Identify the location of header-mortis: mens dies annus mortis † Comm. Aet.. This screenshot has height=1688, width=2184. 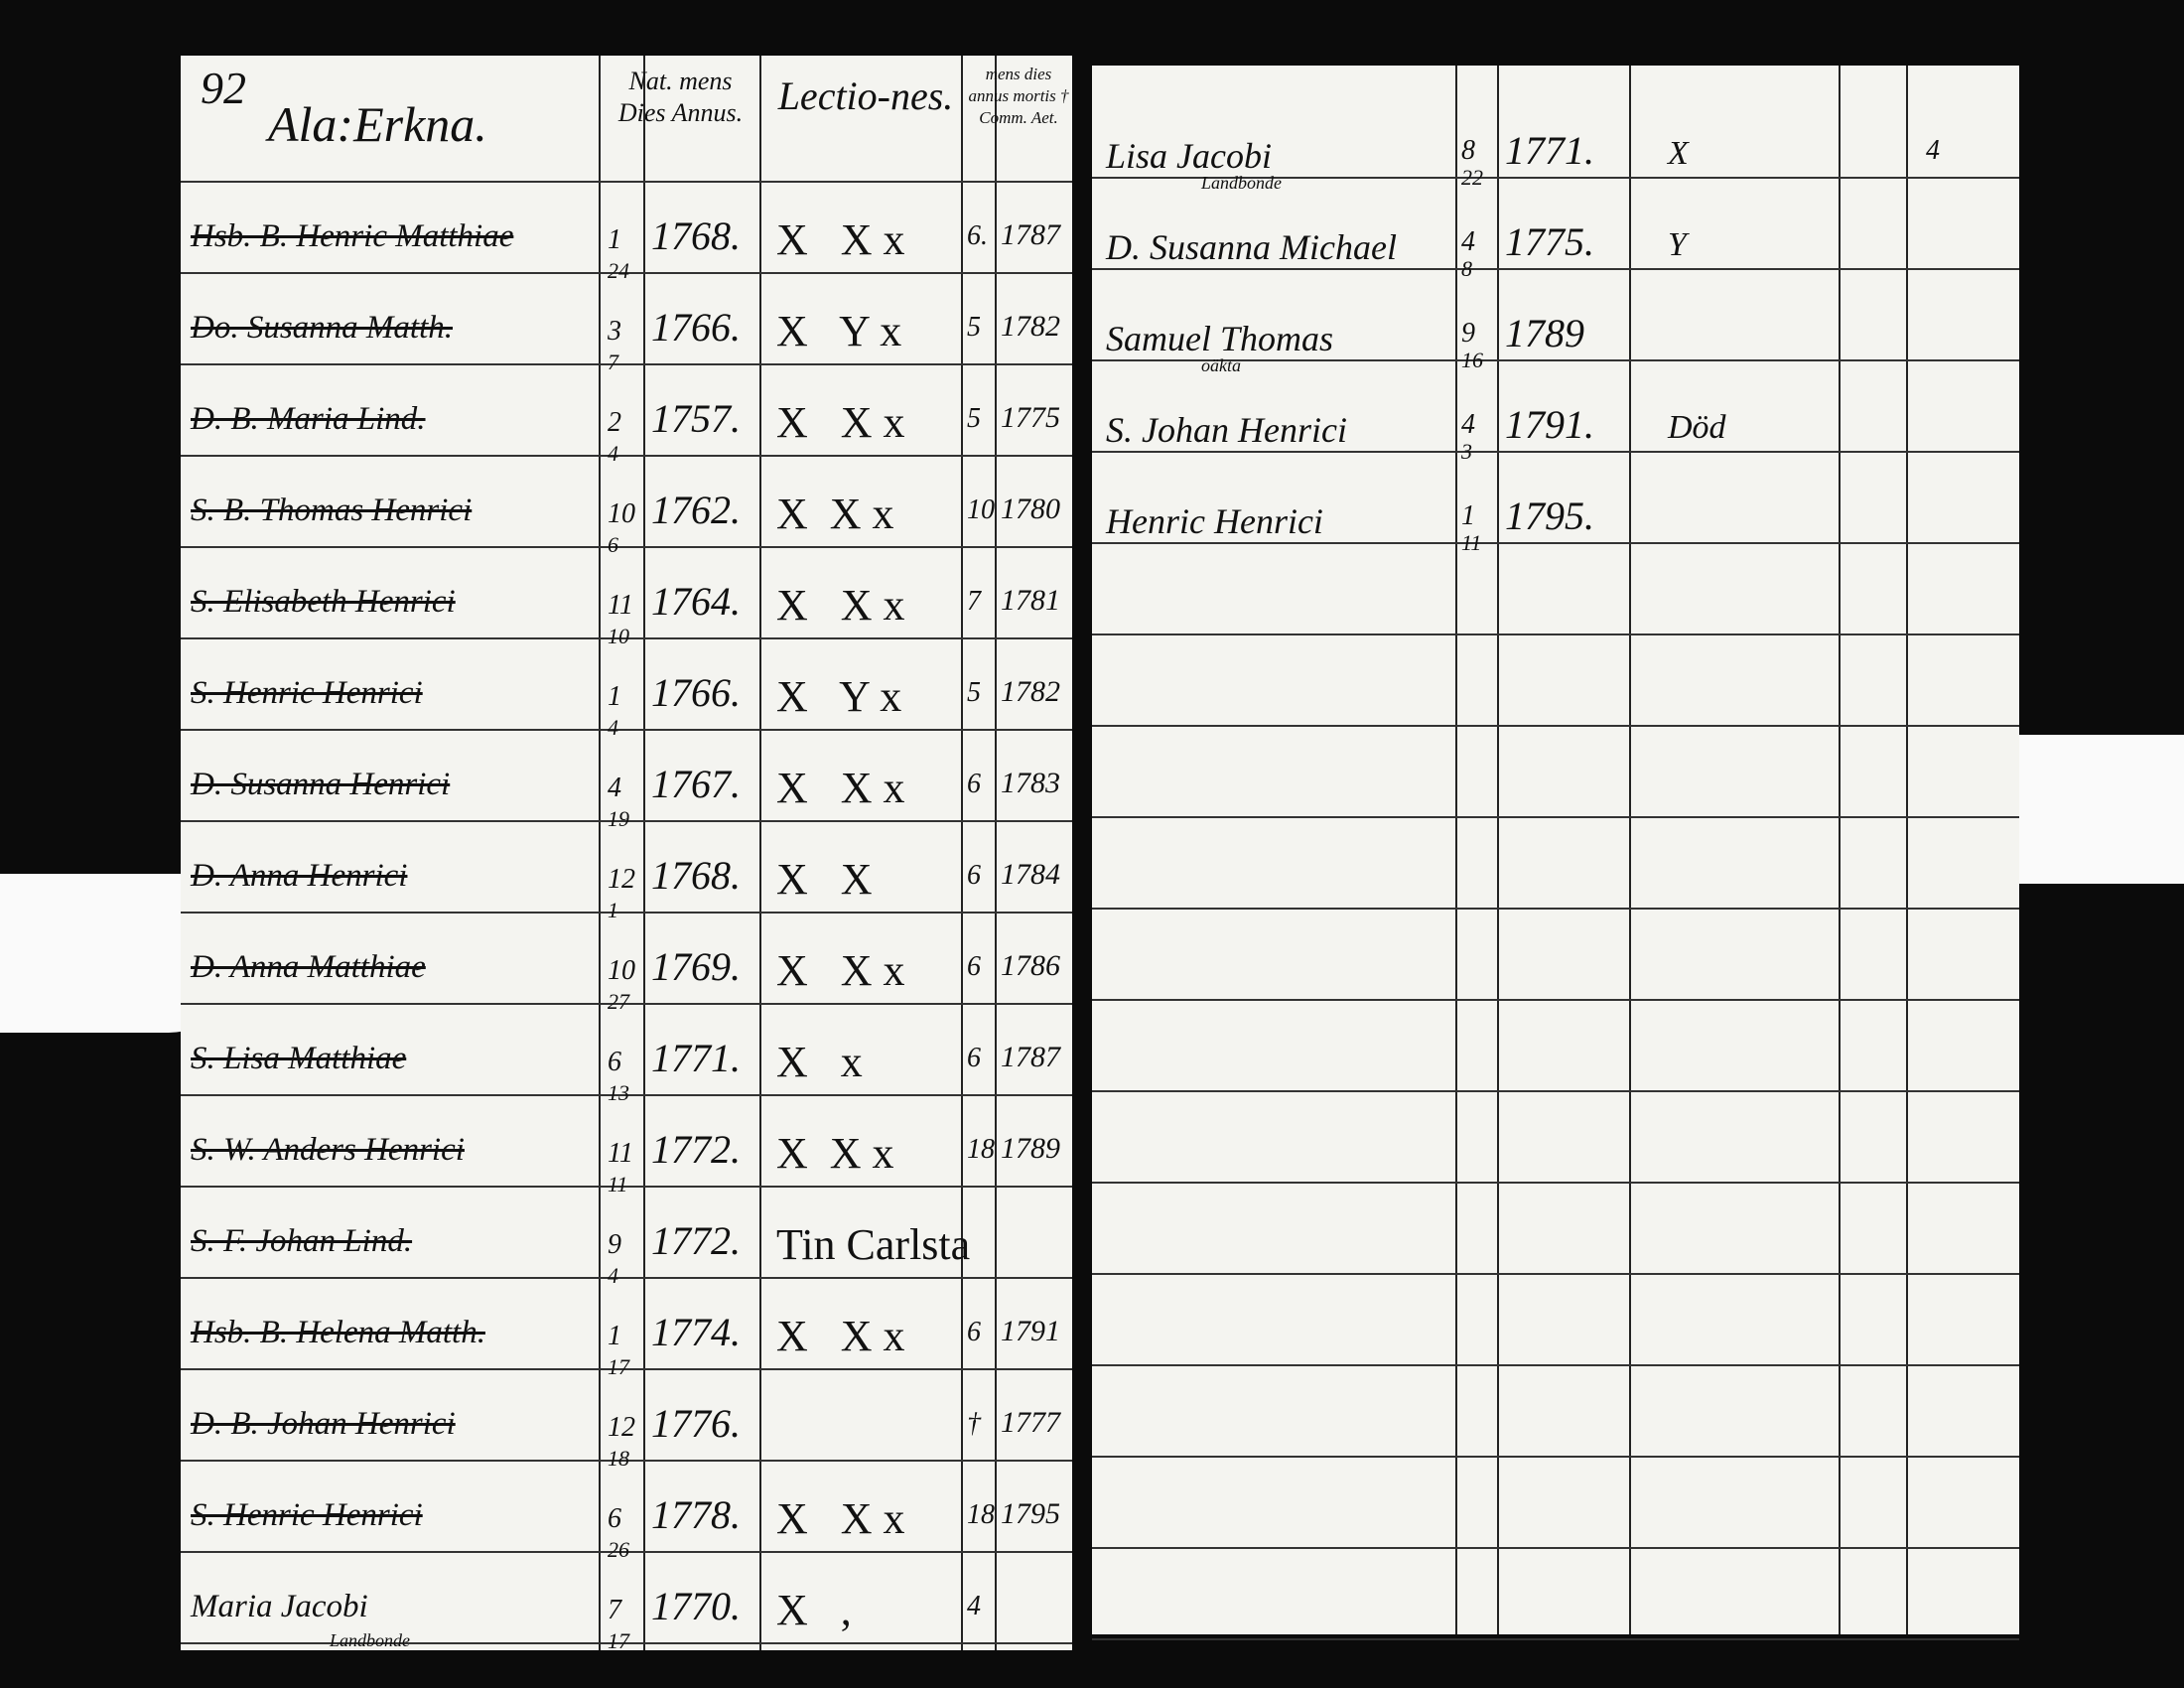
(1018, 96).